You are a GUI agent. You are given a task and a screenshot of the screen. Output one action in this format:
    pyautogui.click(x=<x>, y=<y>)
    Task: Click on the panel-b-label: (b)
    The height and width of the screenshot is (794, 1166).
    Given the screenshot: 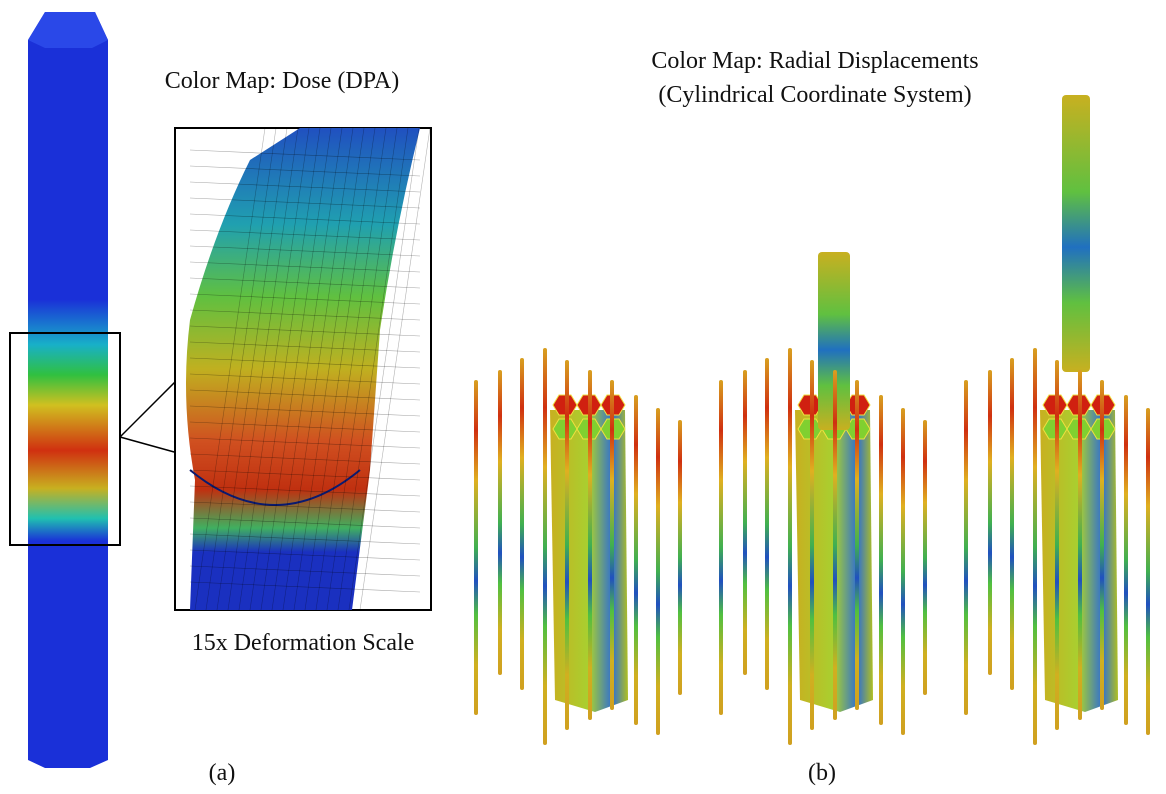 What is the action you would take?
    pyautogui.click(x=822, y=773)
    